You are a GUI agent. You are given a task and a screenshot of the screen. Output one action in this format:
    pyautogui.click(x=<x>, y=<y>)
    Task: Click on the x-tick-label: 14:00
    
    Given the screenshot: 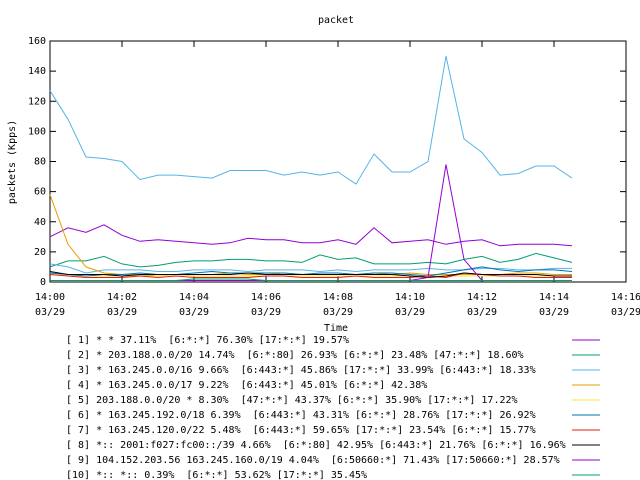 What is the action you would take?
    pyautogui.click(x=50, y=297)
    